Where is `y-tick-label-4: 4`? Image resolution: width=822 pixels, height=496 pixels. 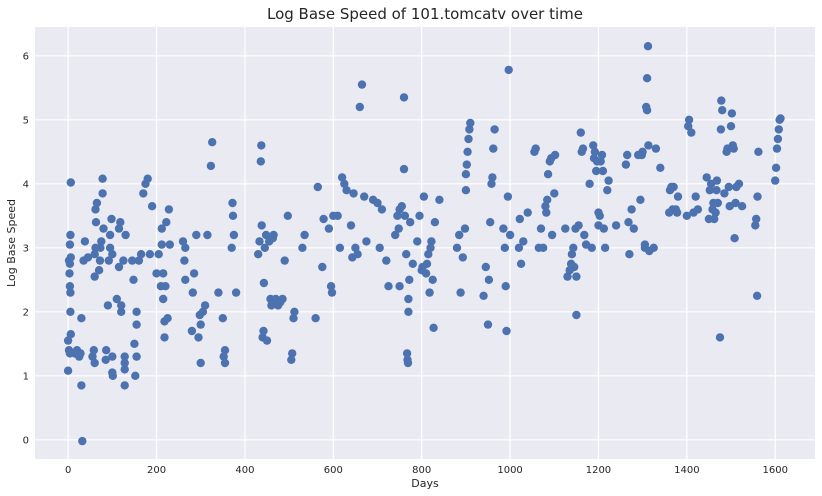
y-tick-label-4: 4 is located at coordinates (26, 184).